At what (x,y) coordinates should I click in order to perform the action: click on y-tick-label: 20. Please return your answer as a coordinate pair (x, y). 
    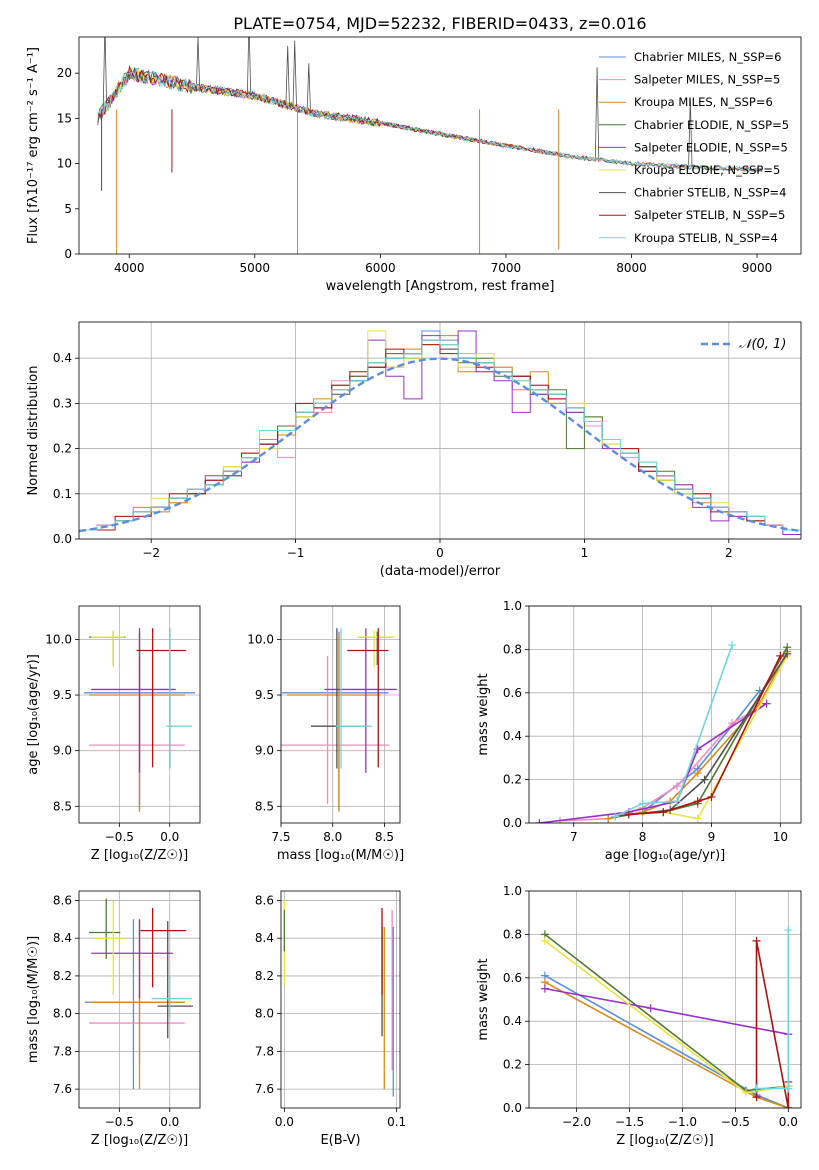
    Looking at the image, I should click on (64, 73).